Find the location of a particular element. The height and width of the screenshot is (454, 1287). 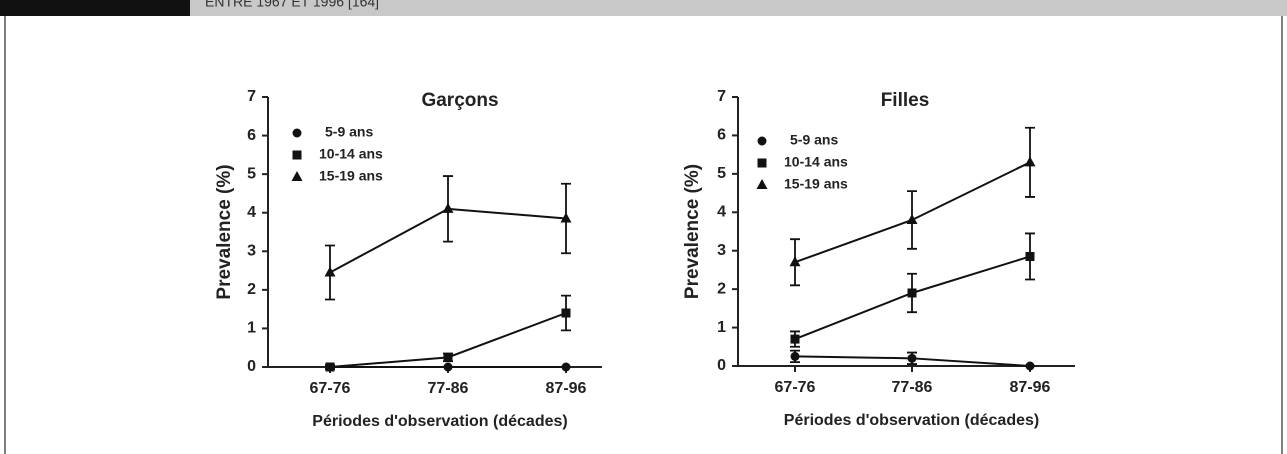

header-bar is located at coordinates (738, 8).